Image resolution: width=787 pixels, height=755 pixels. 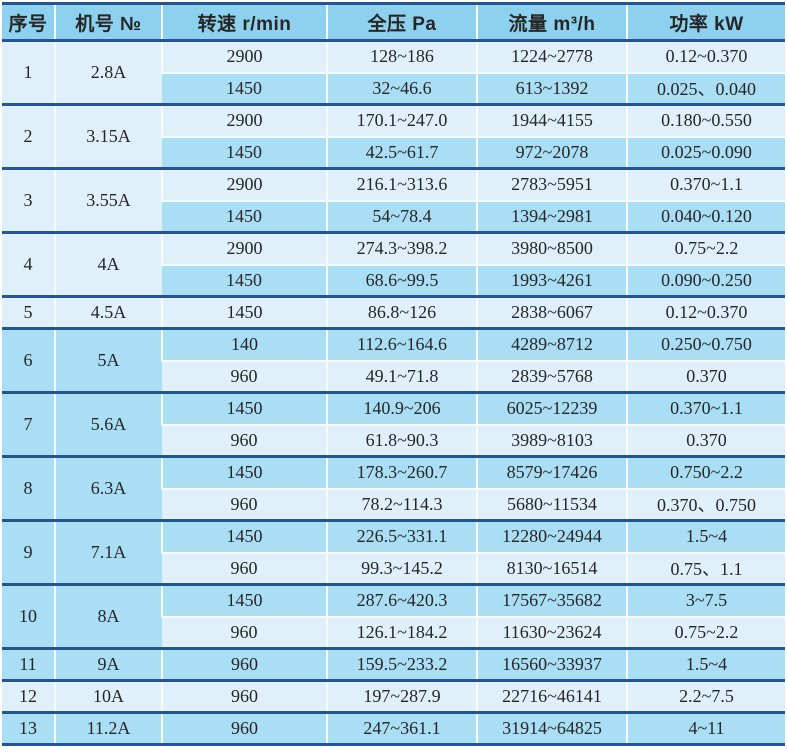 I want to click on pressure-cell: 61.8~90.3, so click(x=401, y=440).